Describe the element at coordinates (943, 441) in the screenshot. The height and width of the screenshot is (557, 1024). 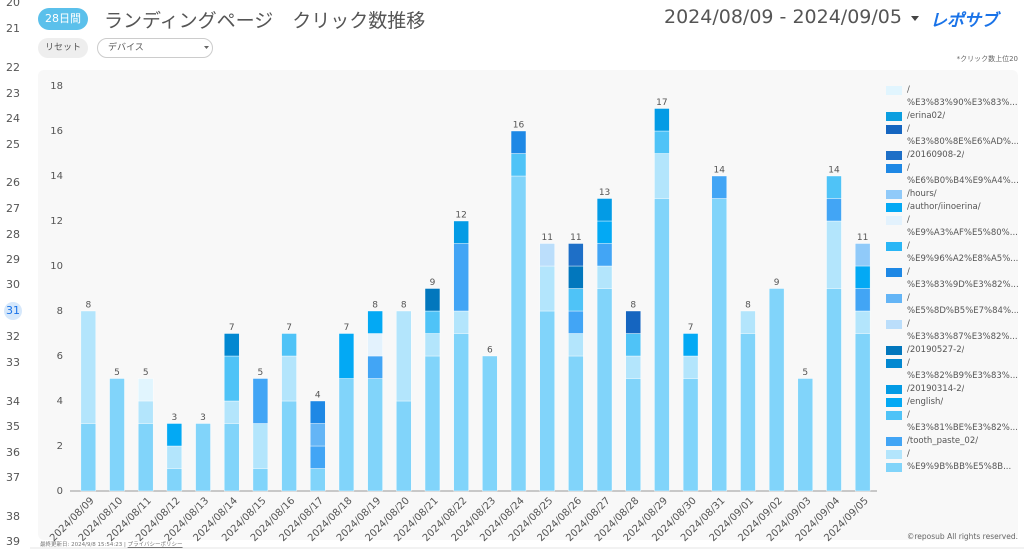
I see `legend-label: /tooth_paste_02/` at that location.